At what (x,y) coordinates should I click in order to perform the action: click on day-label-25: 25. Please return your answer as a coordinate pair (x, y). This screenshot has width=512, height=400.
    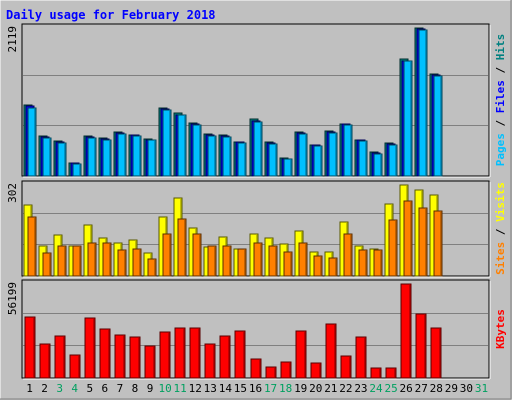
    Looking at the image, I should click on (390, 388).